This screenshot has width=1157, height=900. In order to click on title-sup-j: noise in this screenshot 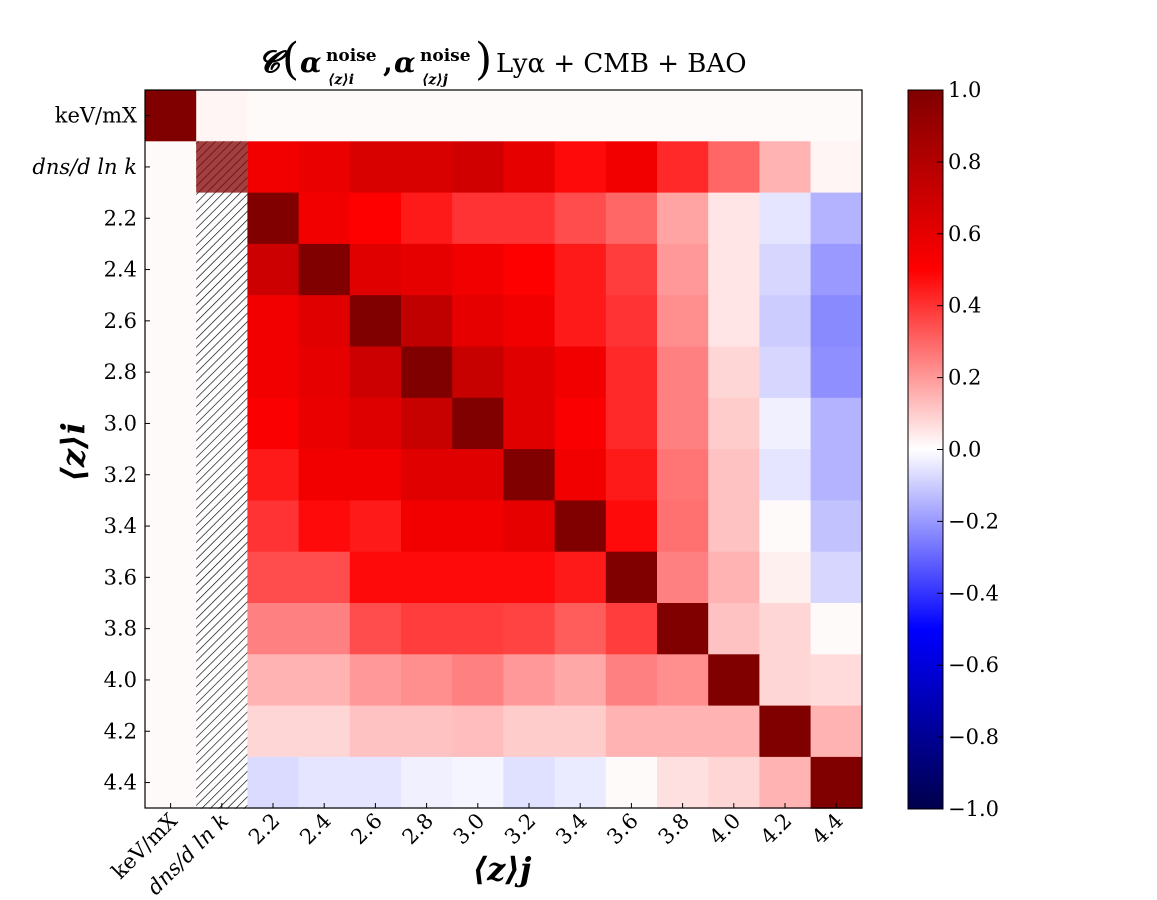, I will do `click(445, 56)`.